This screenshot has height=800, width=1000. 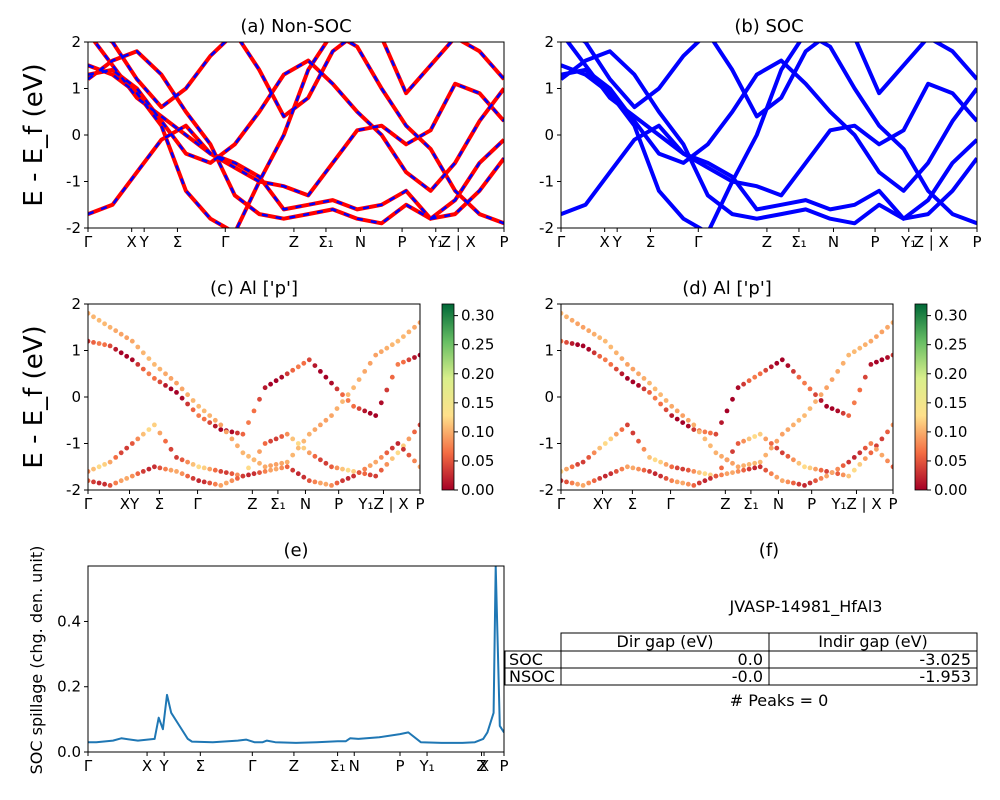 What do you see at coordinates (605, 242) in the screenshot?
I see `xtick-label: X` at bounding box center [605, 242].